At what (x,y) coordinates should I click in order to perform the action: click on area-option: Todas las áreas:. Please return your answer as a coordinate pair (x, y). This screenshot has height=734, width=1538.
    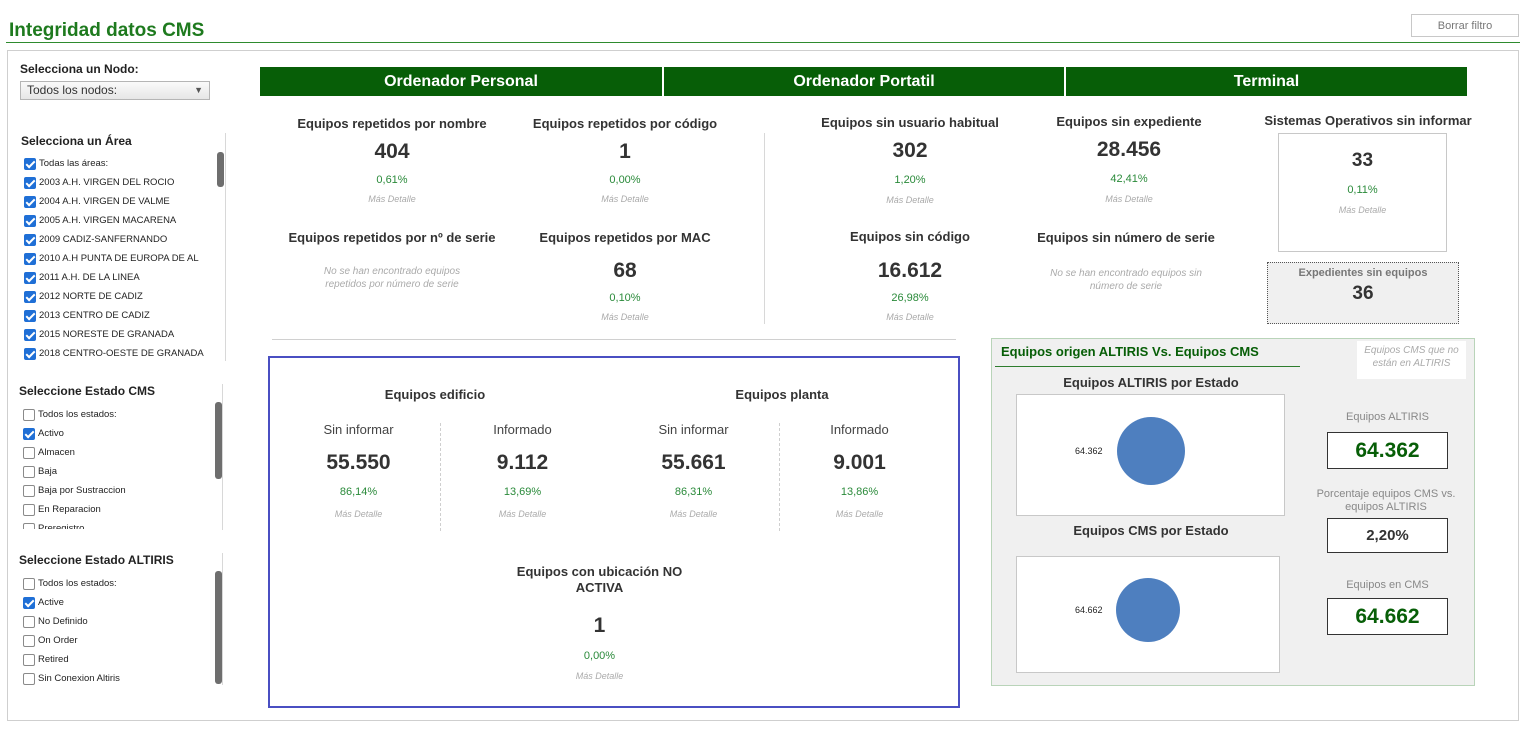
    Looking at the image, I should click on (120, 163).